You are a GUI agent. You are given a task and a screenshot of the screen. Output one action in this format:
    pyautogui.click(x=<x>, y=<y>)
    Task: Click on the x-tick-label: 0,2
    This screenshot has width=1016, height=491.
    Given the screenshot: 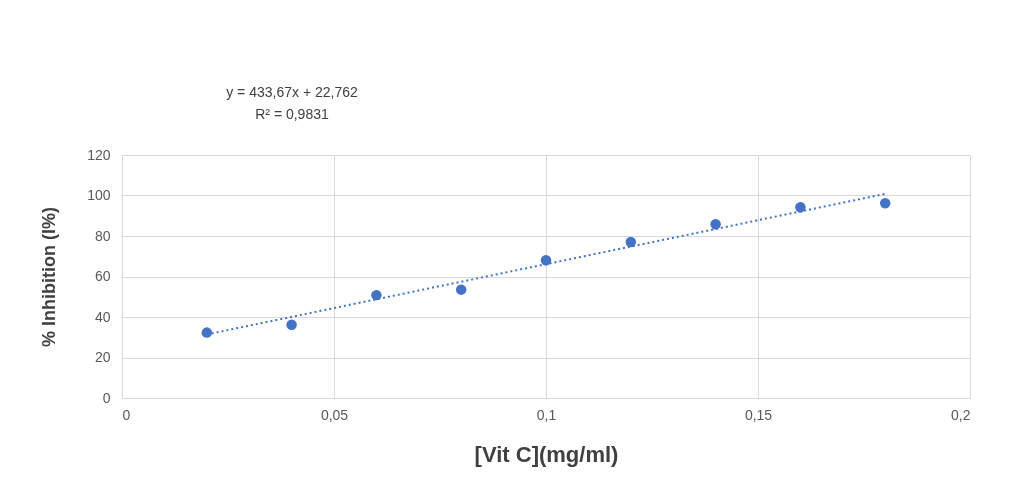 What is the action you would take?
    pyautogui.click(x=961, y=414)
    